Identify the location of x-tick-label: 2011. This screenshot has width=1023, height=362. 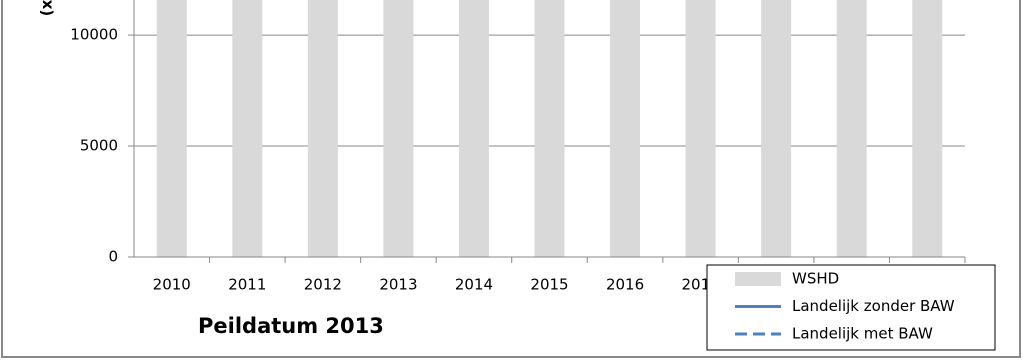
(247, 285).